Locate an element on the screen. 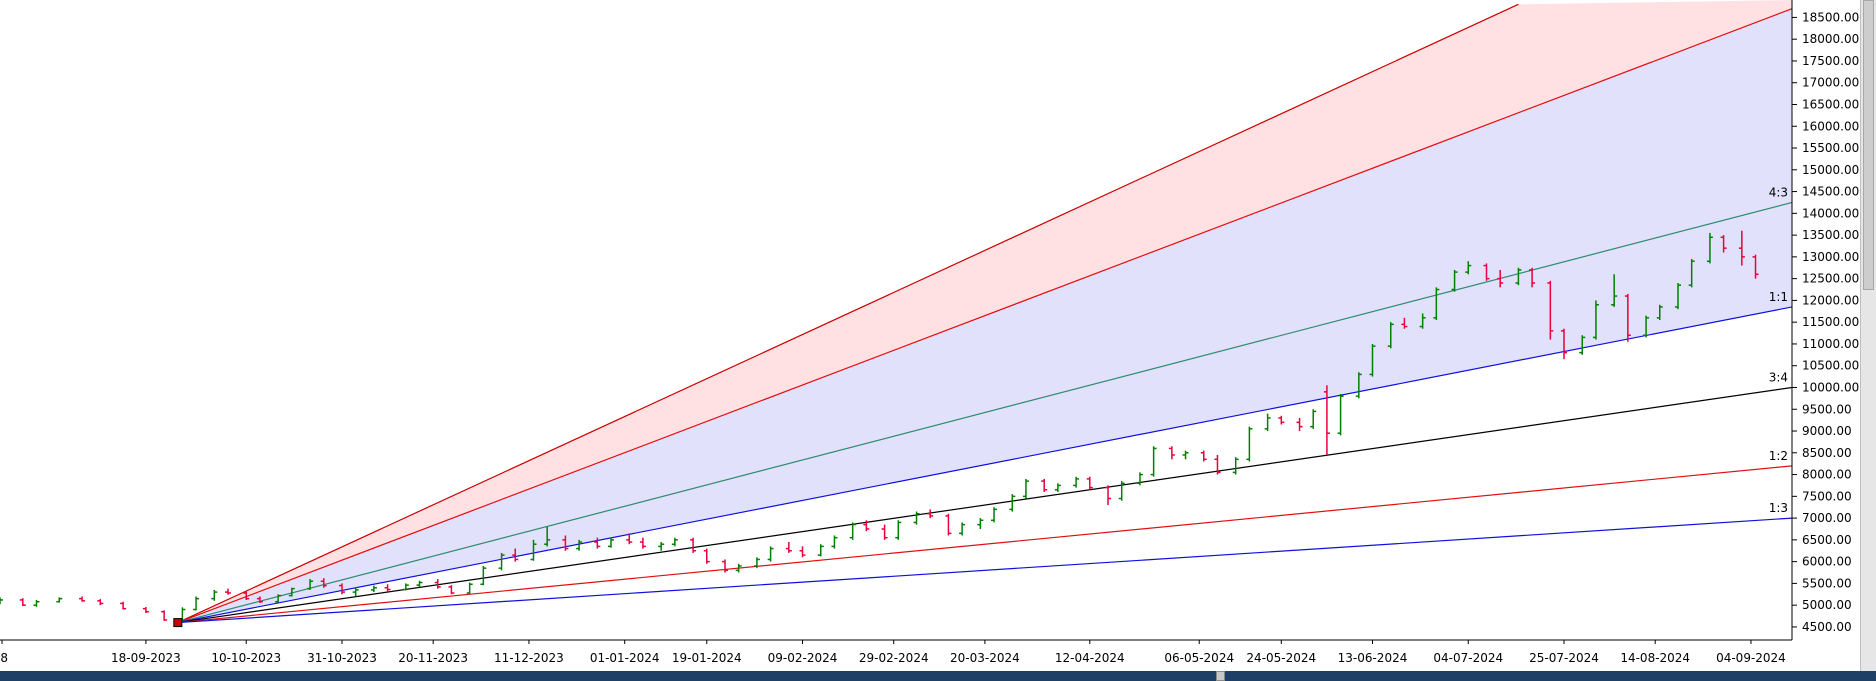 Image resolution: width=1876 pixels, height=681 pixels. horizontal-scrollbar is located at coordinates (938, 676).